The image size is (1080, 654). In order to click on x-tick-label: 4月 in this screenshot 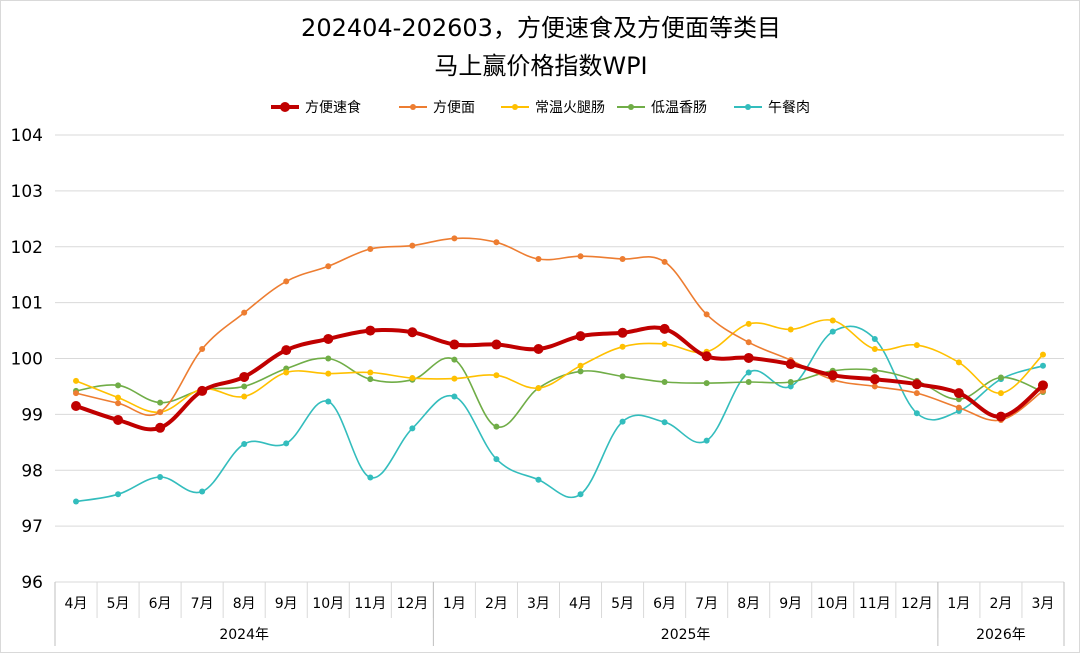, I will do `click(580, 604)`.